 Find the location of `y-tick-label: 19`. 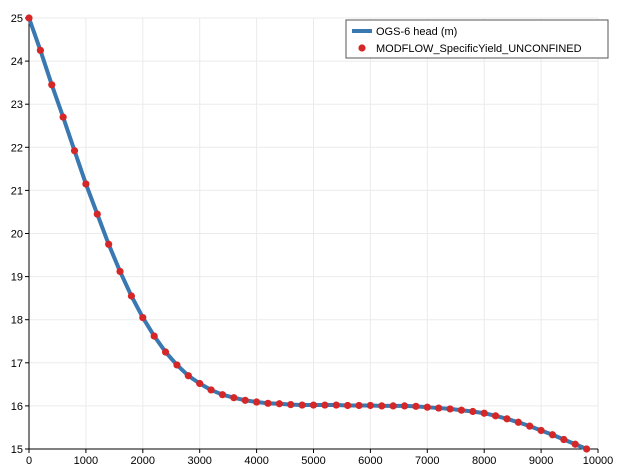

y-tick-label: 19 is located at coordinates (17, 278).